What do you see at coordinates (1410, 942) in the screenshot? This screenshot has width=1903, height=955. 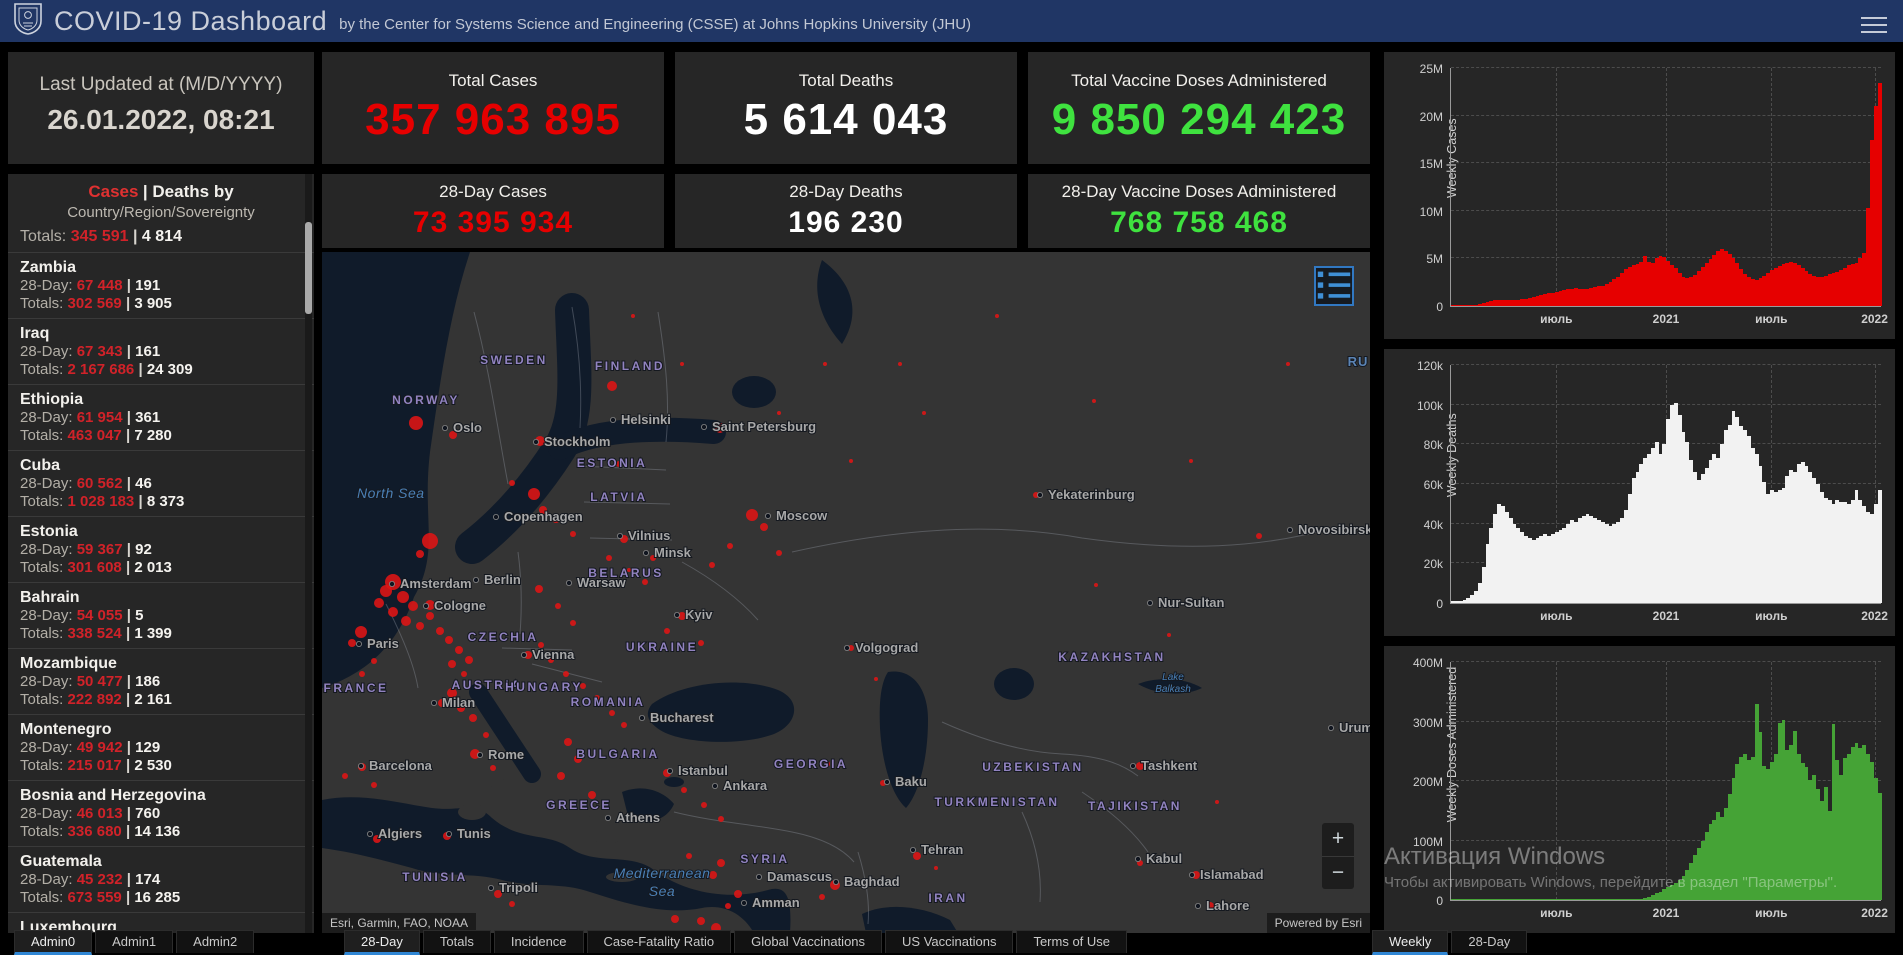 I see `tab-weekly: Weekly` at bounding box center [1410, 942].